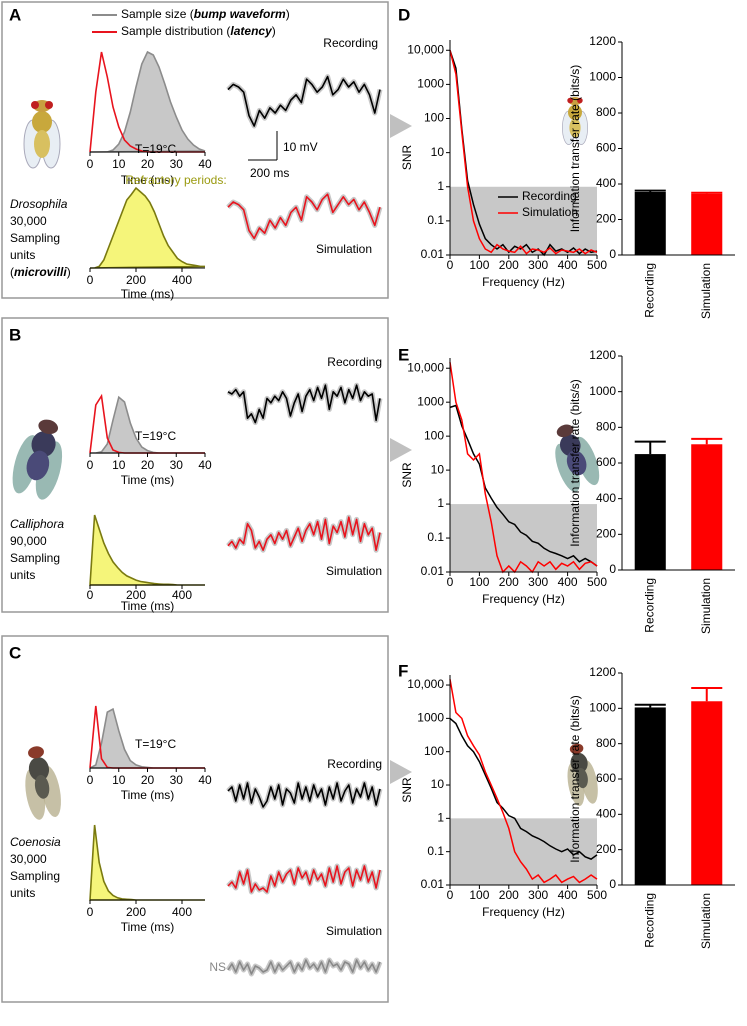 The image size is (747, 1026). Describe the element at coordinates (568, 468) in the screenshot. I see `fly-wing` at that location.